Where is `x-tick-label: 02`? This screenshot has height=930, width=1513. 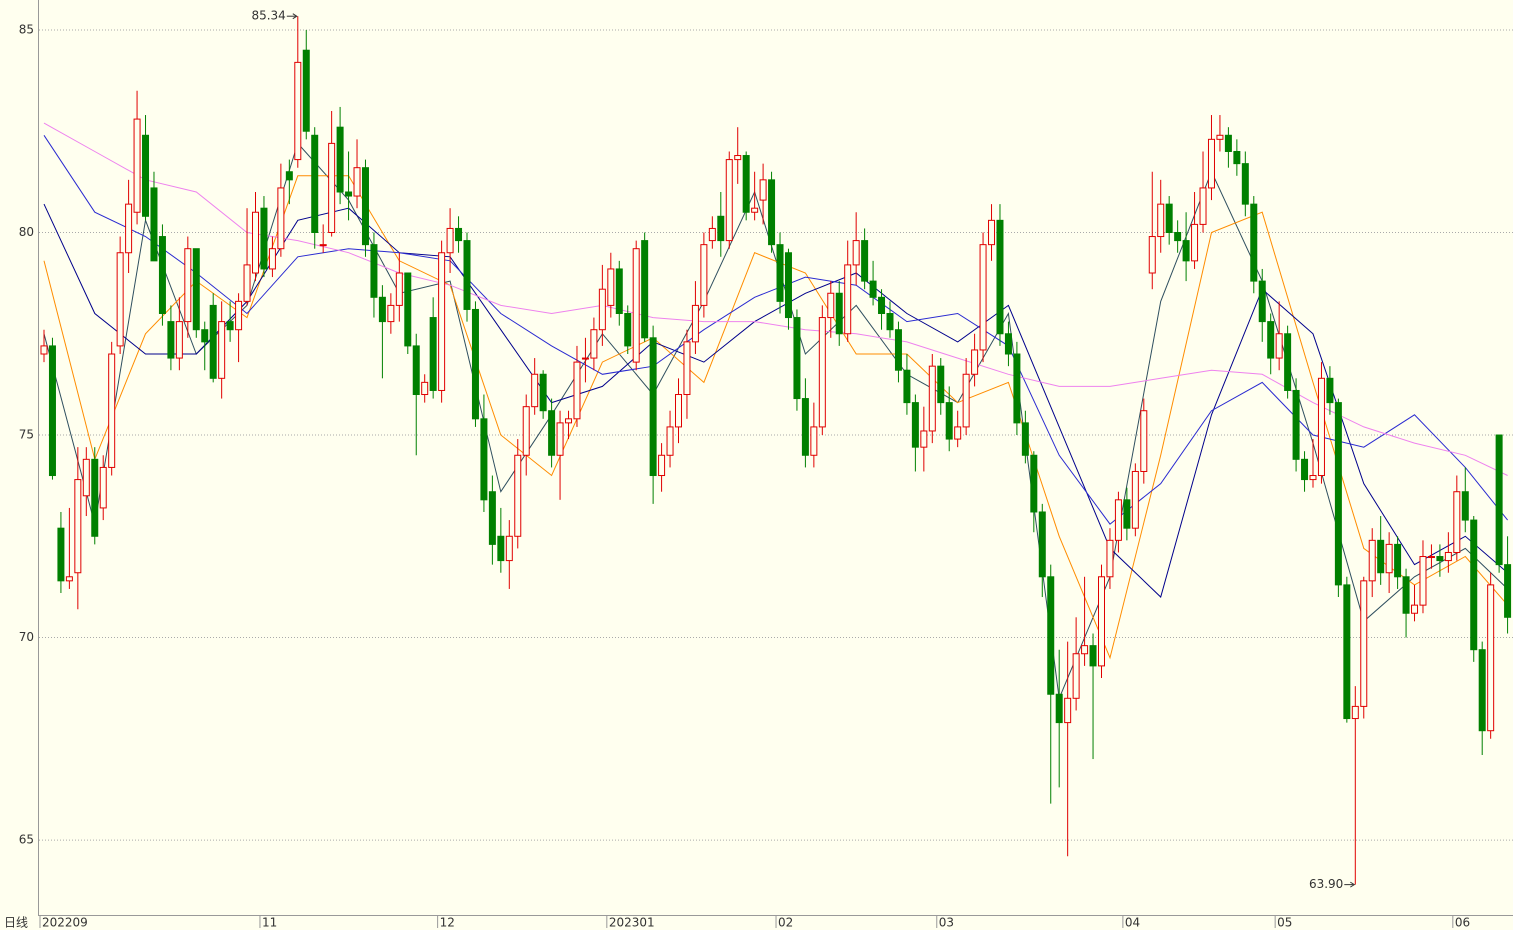
x-tick-label: 02 is located at coordinates (785, 923).